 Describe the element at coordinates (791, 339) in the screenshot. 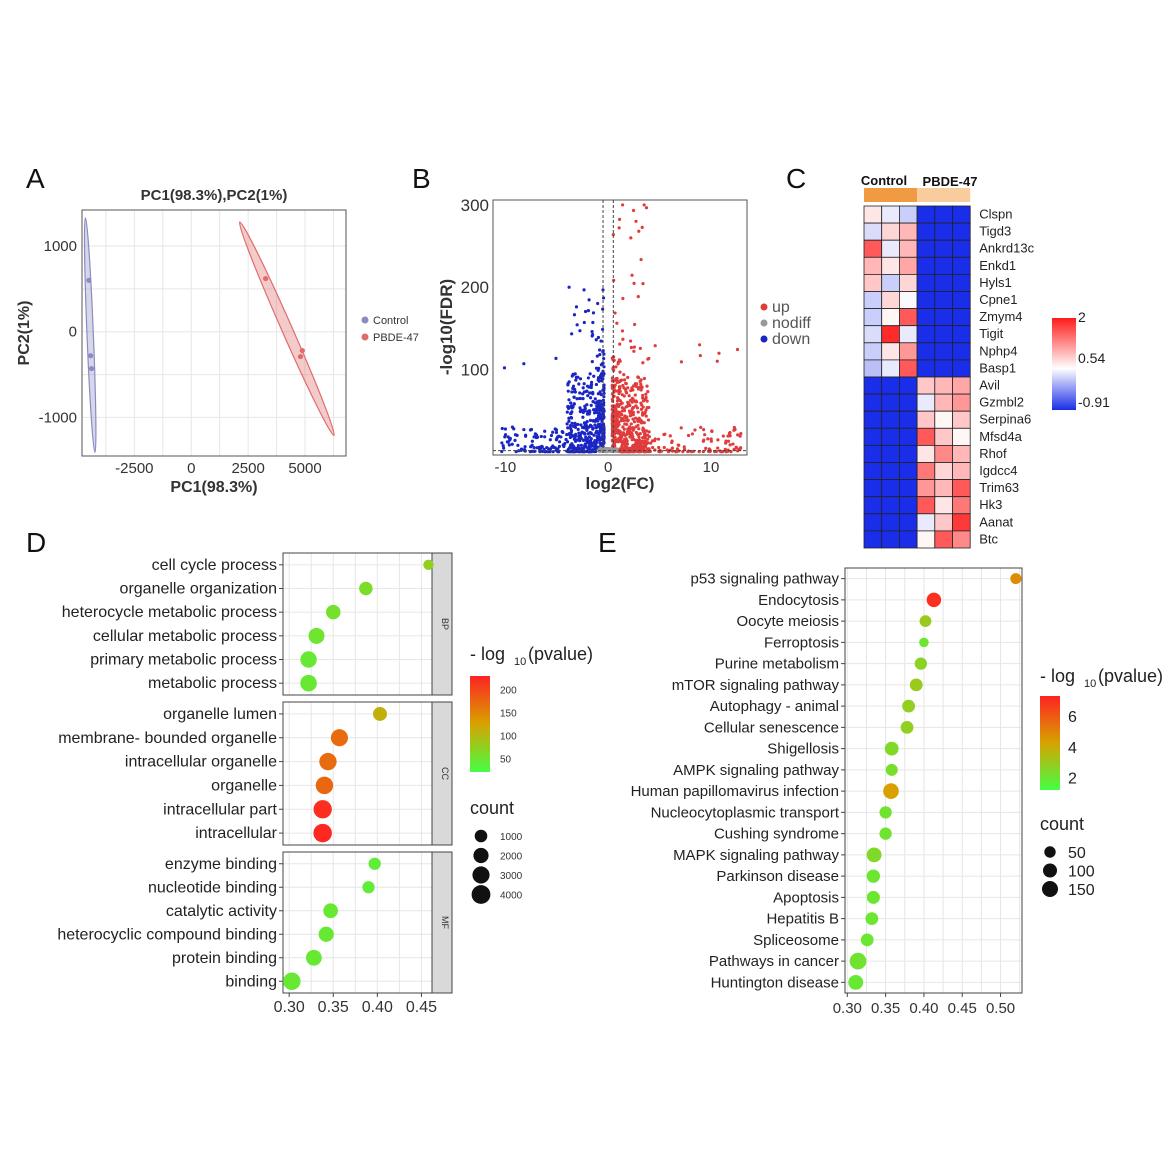

I see `volcano-legend-label: down` at that location.